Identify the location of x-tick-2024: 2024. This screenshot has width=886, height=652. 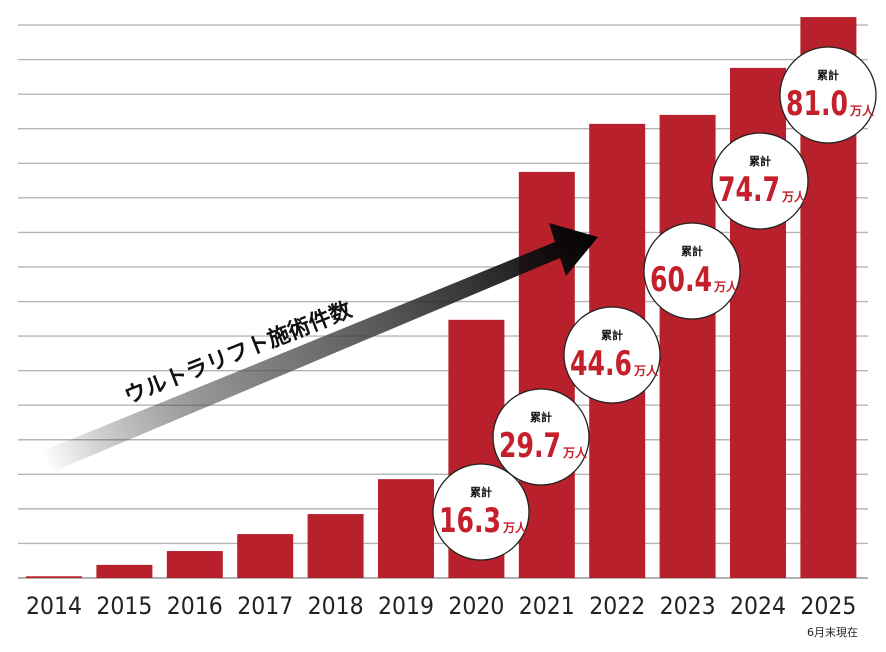
(758, 606).